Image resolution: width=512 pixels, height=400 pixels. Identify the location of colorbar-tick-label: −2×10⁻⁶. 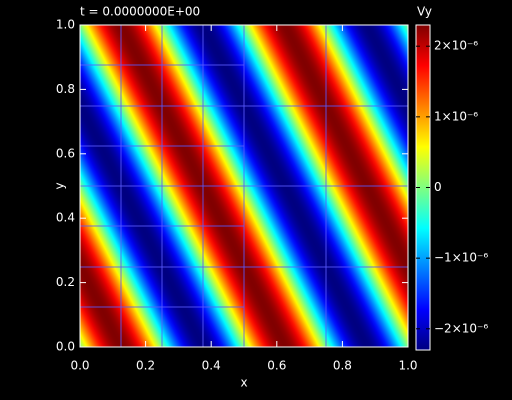
(461, 328).